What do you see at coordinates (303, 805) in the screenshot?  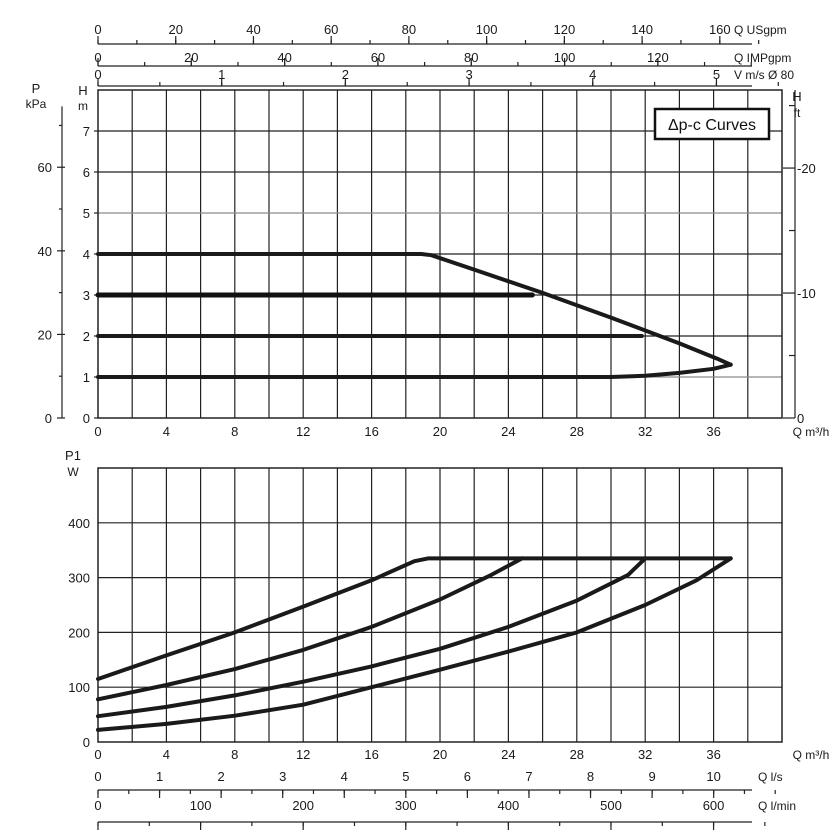 I see `bottom-axis-tick-label: 200` at bounding box center [303, 805].